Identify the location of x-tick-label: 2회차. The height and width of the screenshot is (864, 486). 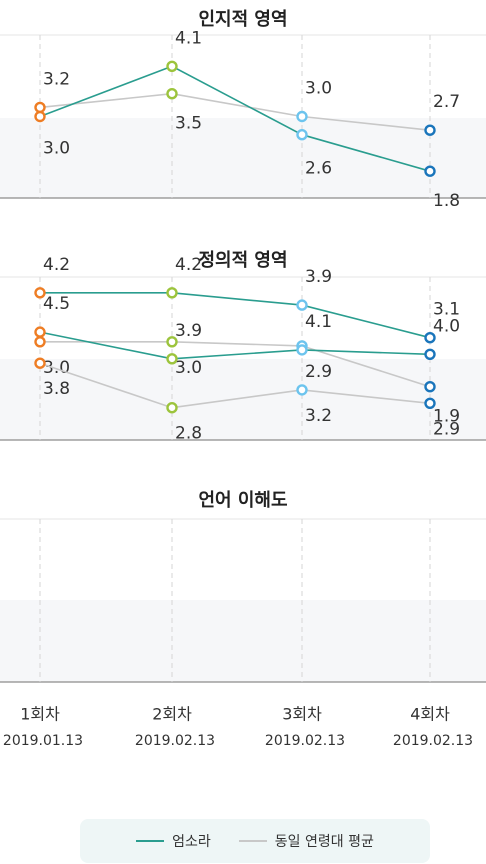
(172, 714).